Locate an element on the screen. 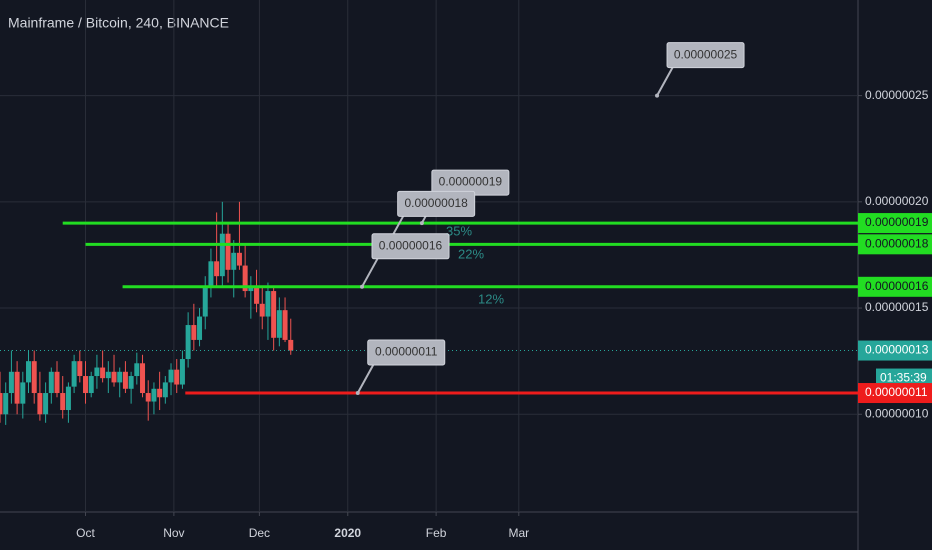  percent-label: 12% is located at coordinates (491, 298).